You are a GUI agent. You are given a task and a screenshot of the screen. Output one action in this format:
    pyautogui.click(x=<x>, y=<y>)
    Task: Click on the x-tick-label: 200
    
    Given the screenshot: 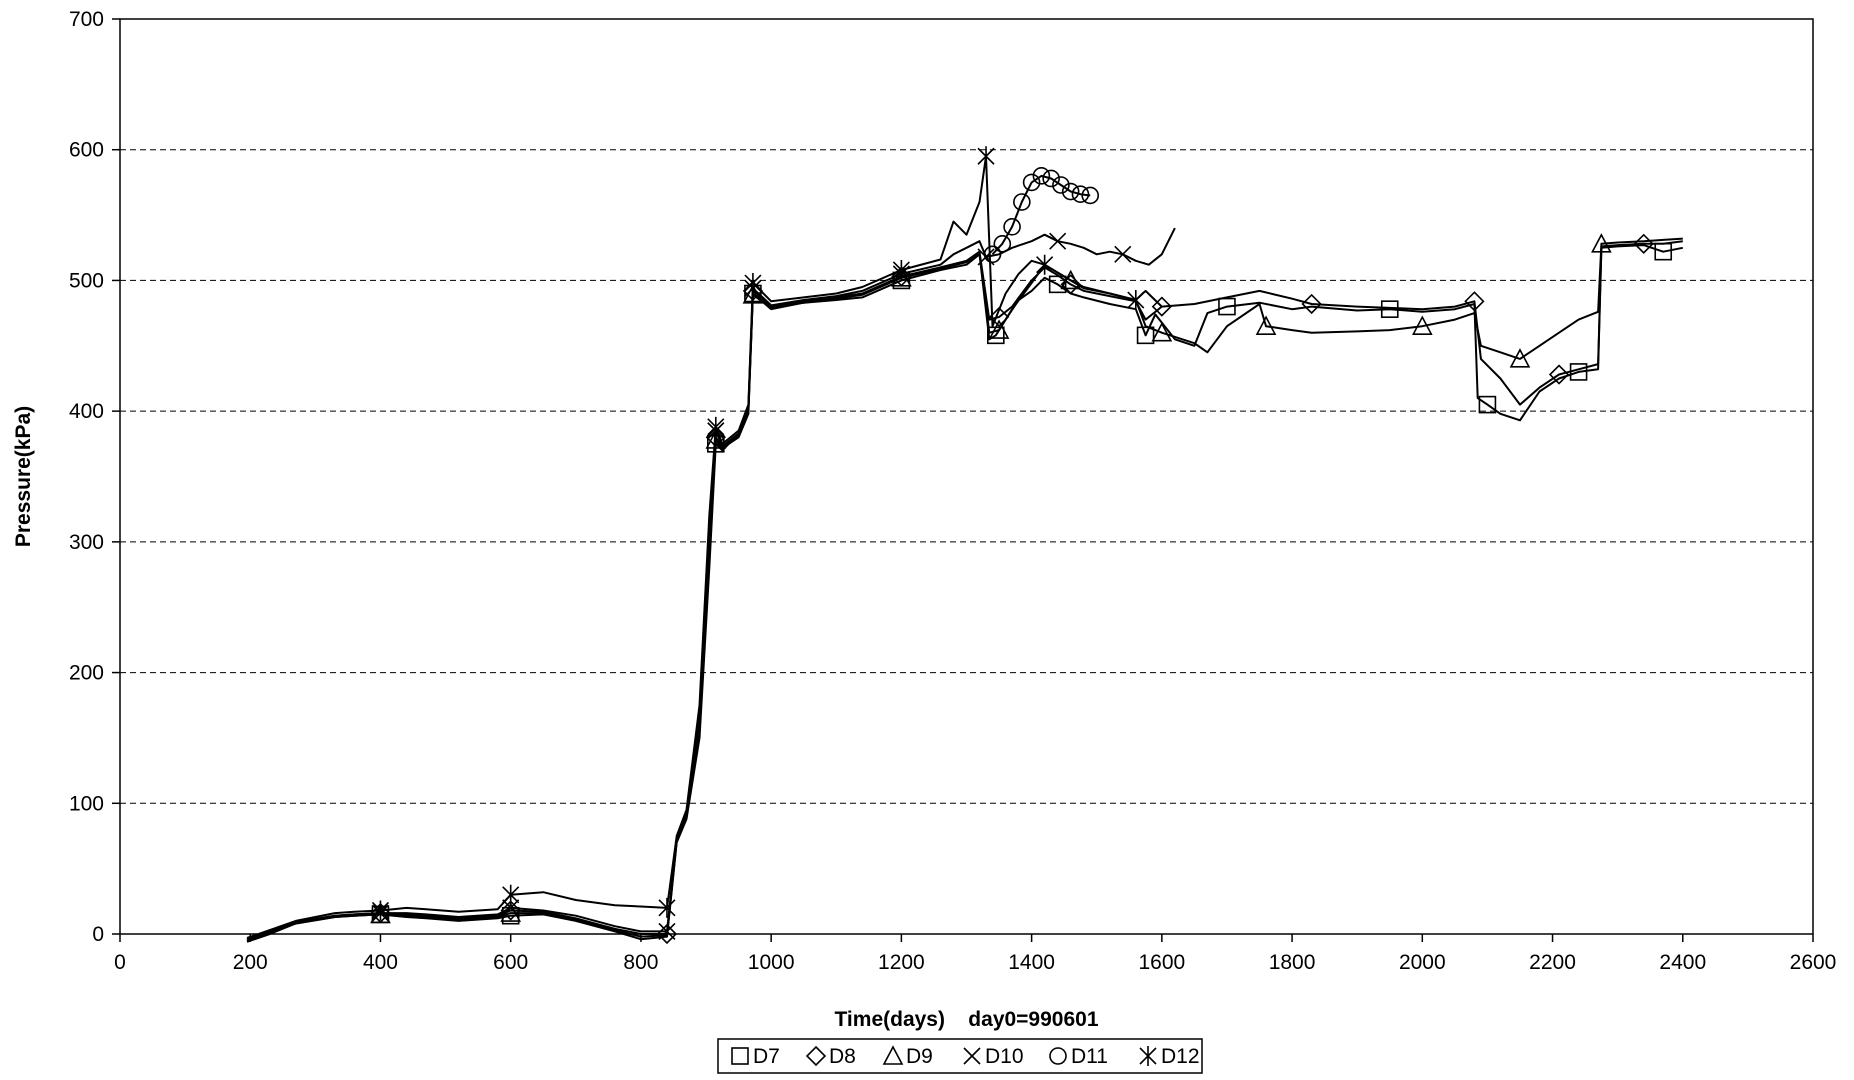 What is the action you would take?
    pyautogui.click(x=250, y=962)
    